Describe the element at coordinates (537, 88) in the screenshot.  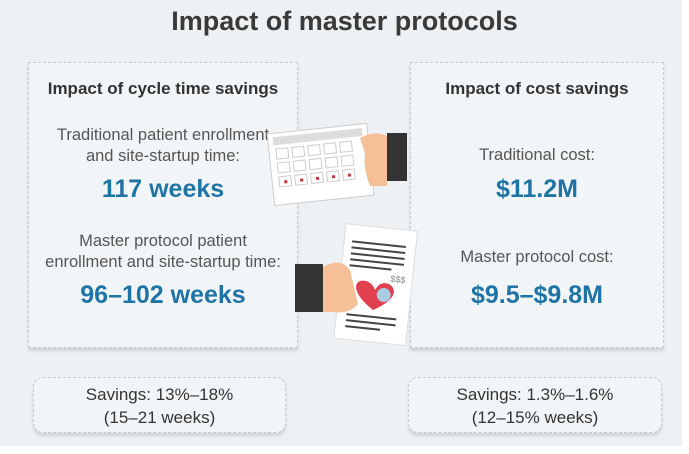
I see `cost-heading: Impact of cost savings` at that location.